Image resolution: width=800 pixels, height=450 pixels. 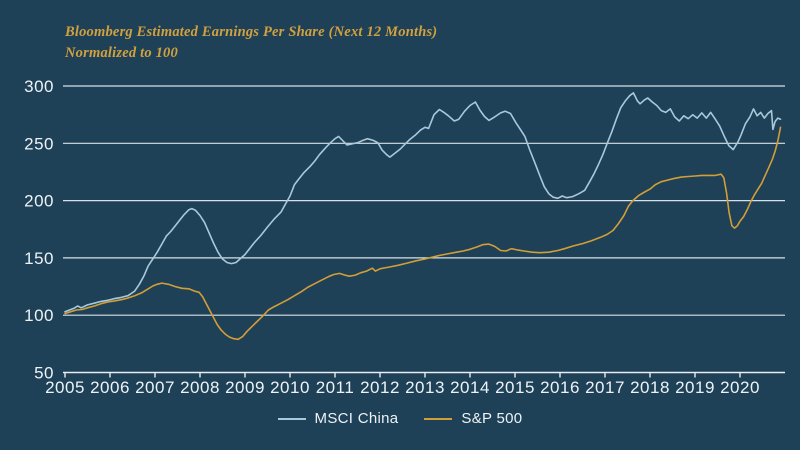 What do you see at coordinates (290, 387) in the screenshot?
I see `x-axis-label: 2010` at bounding box center [290, 387].